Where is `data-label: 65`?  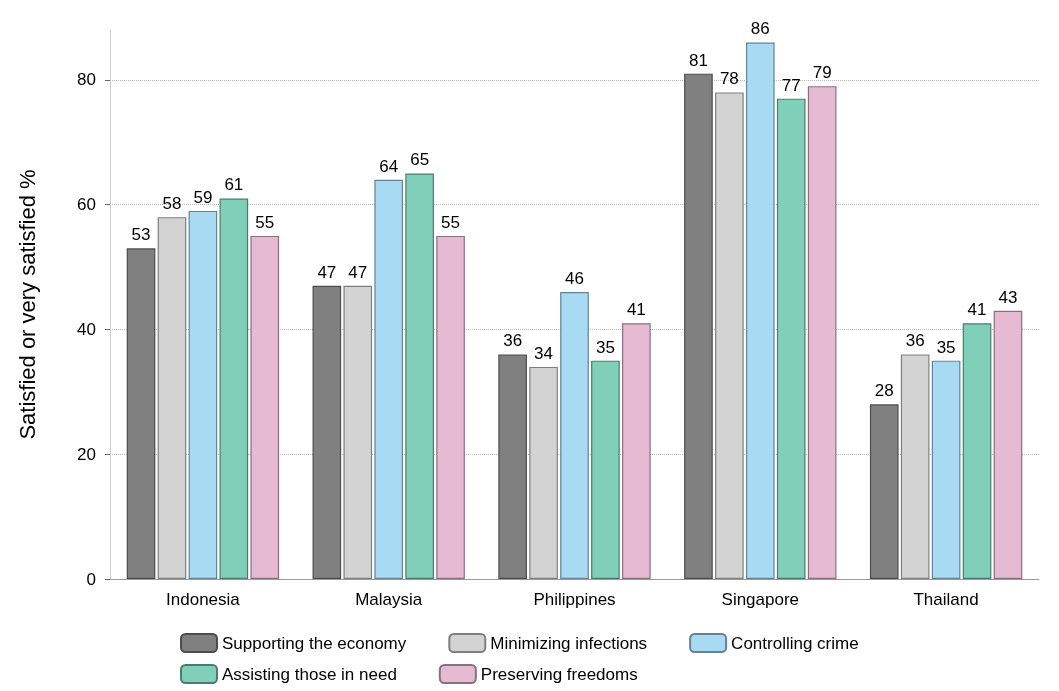 data-label: 65 is located at coordinates (420, 160).